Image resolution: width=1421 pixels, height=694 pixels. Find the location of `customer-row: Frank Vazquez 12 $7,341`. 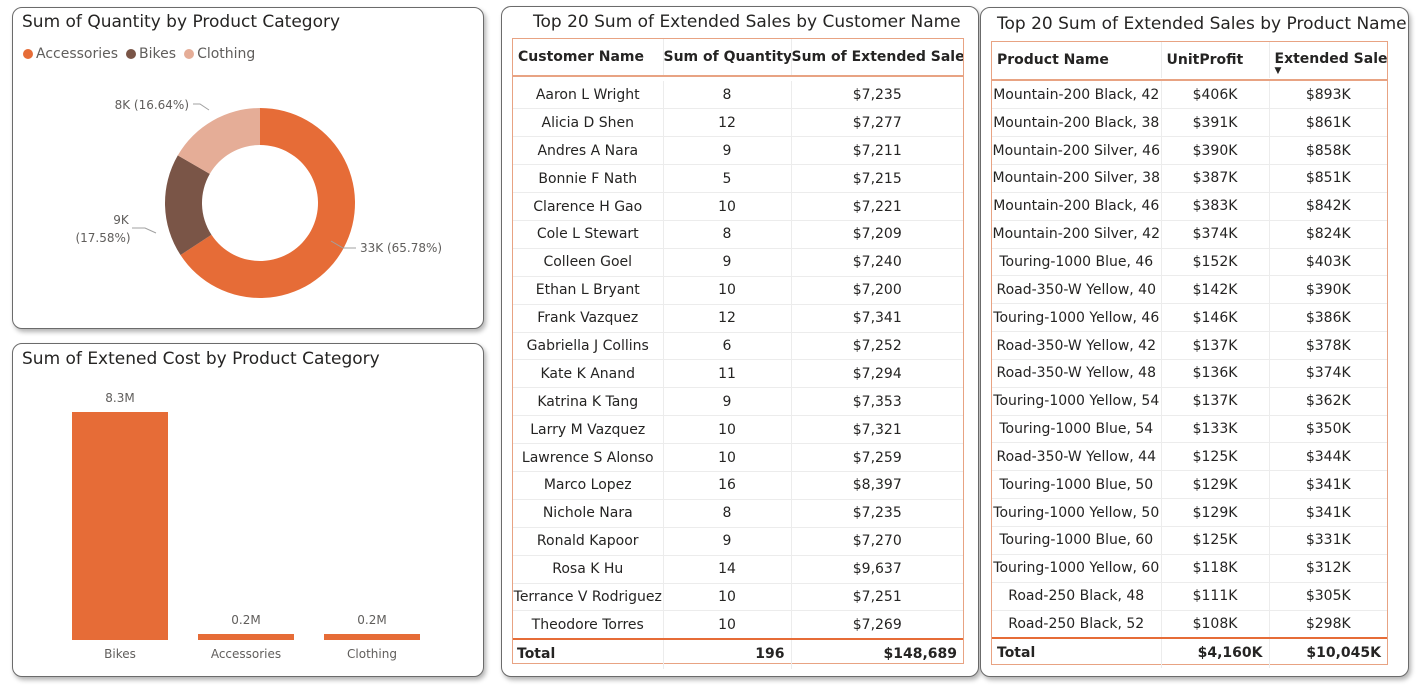

customer-row: Frank Vazquez 12 $7,341 is located at coordinates (738, 318).